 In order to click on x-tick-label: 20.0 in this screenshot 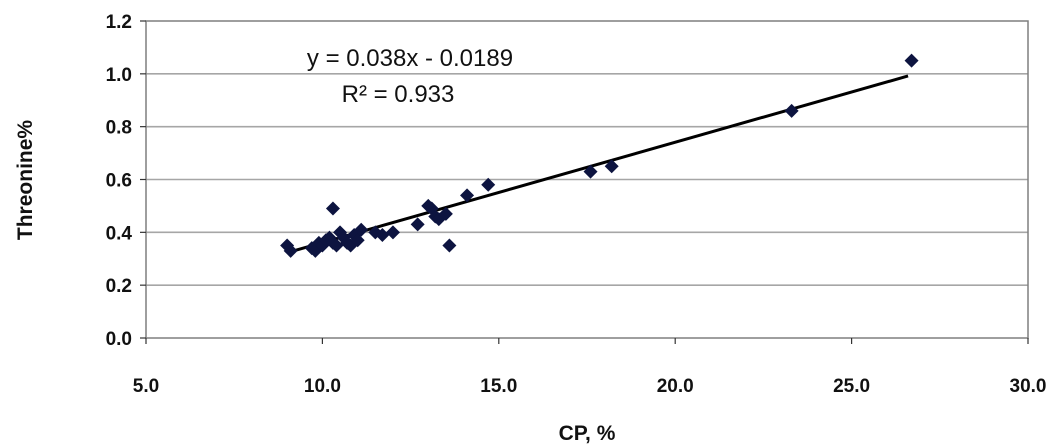, I will do `click(675, 386)`.